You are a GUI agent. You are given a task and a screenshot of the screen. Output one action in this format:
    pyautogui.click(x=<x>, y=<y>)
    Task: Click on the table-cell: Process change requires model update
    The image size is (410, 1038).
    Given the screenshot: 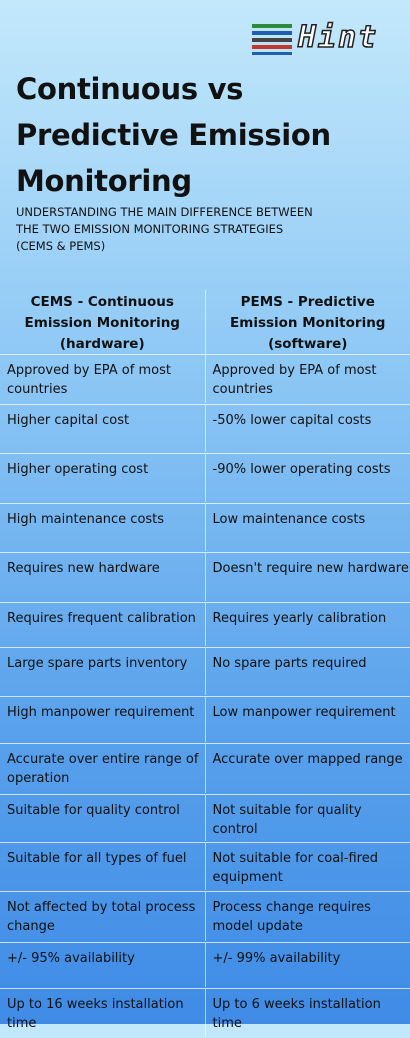 What is the action you would take?
    pyautogui.click(x=307, y=916)
    